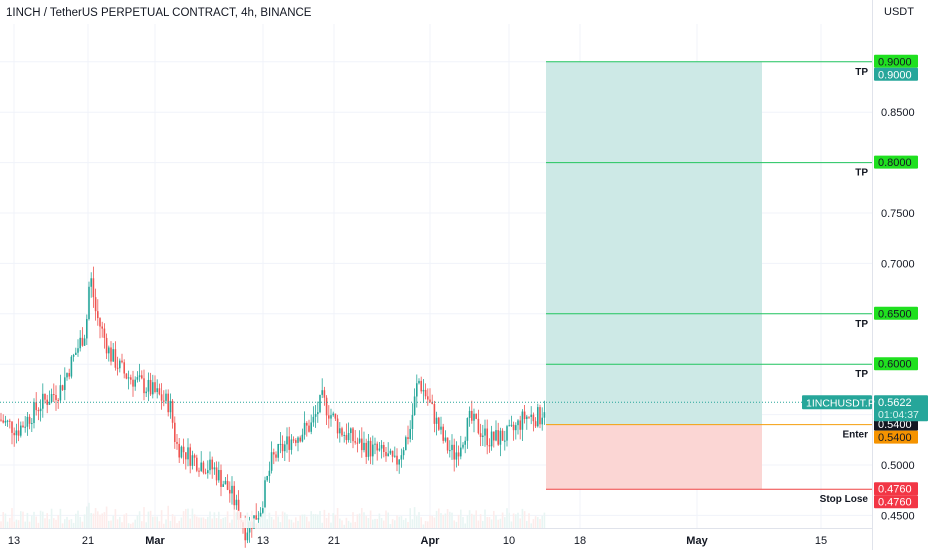  What do you see at coordinates (263, 541) in the screenshot?
I see `x-tick-label: 13` at bounding box center [263, 541].